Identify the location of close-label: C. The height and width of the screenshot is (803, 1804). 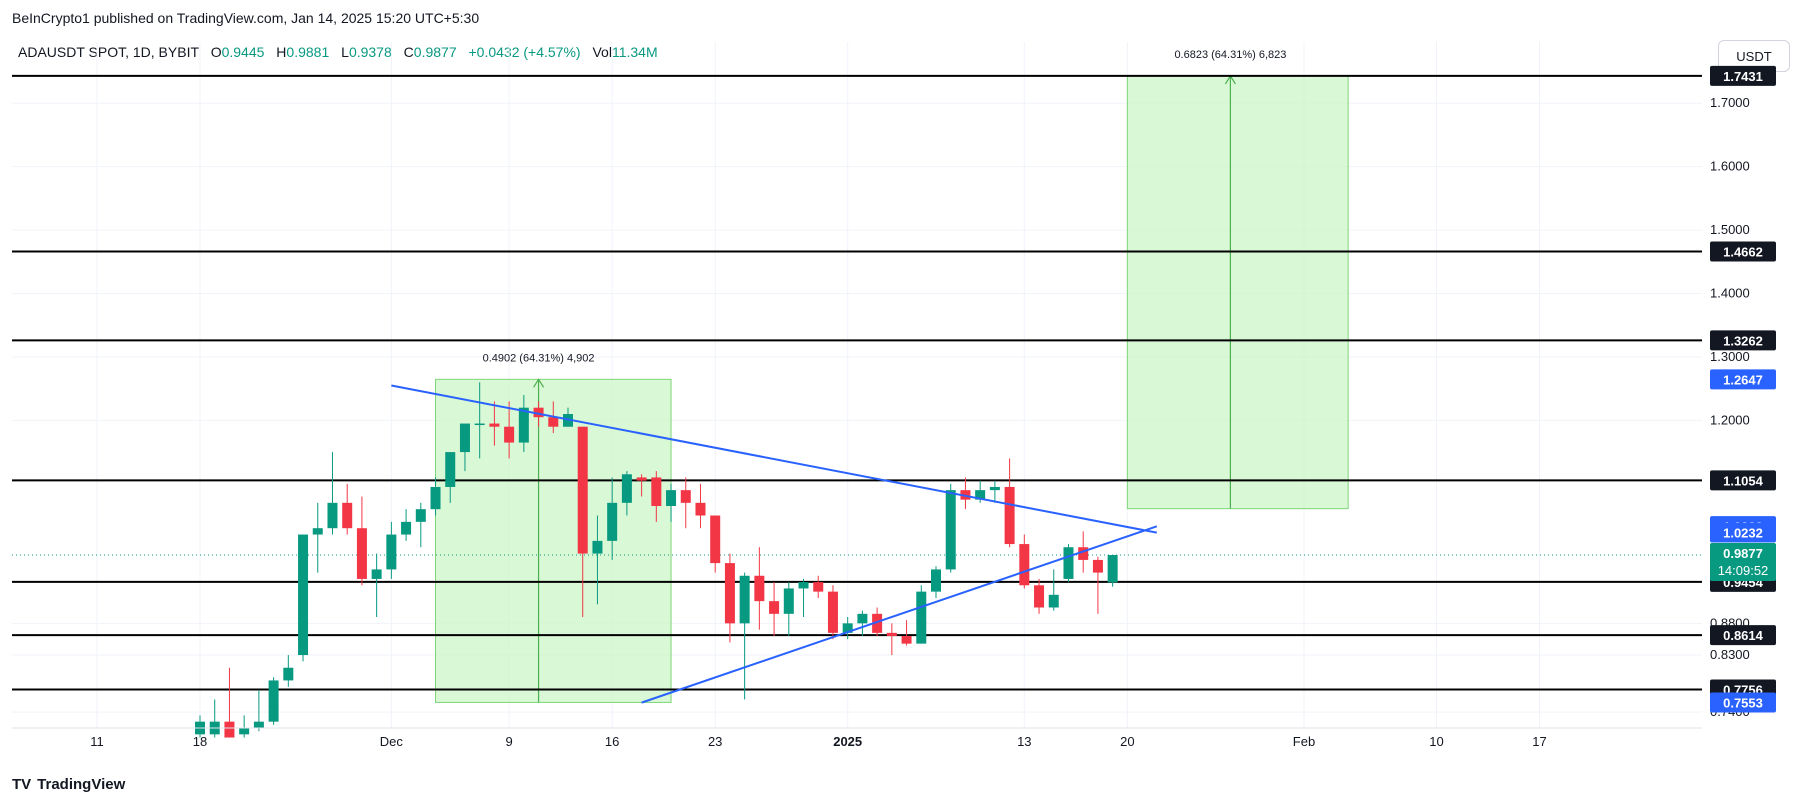
(408, 52).